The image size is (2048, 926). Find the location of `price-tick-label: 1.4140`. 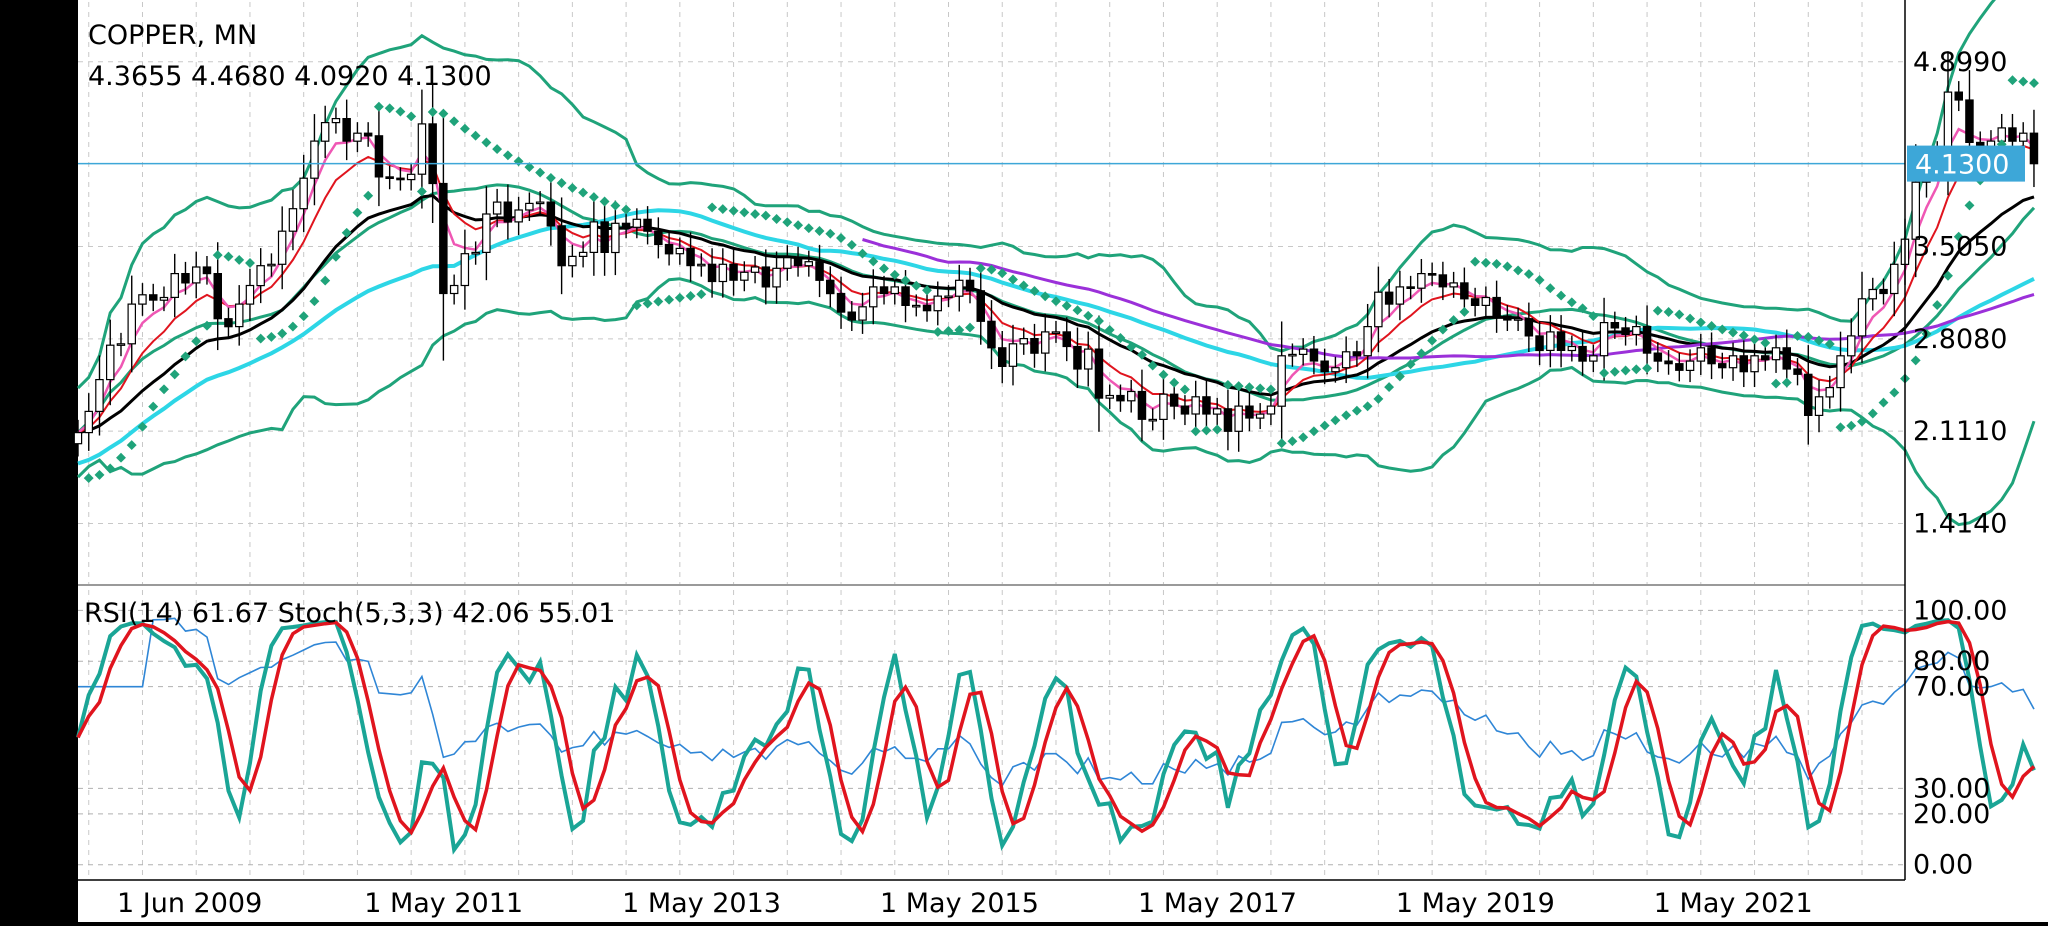

price-tick-label: 1.4140 is located at coordinates (1960, 524).